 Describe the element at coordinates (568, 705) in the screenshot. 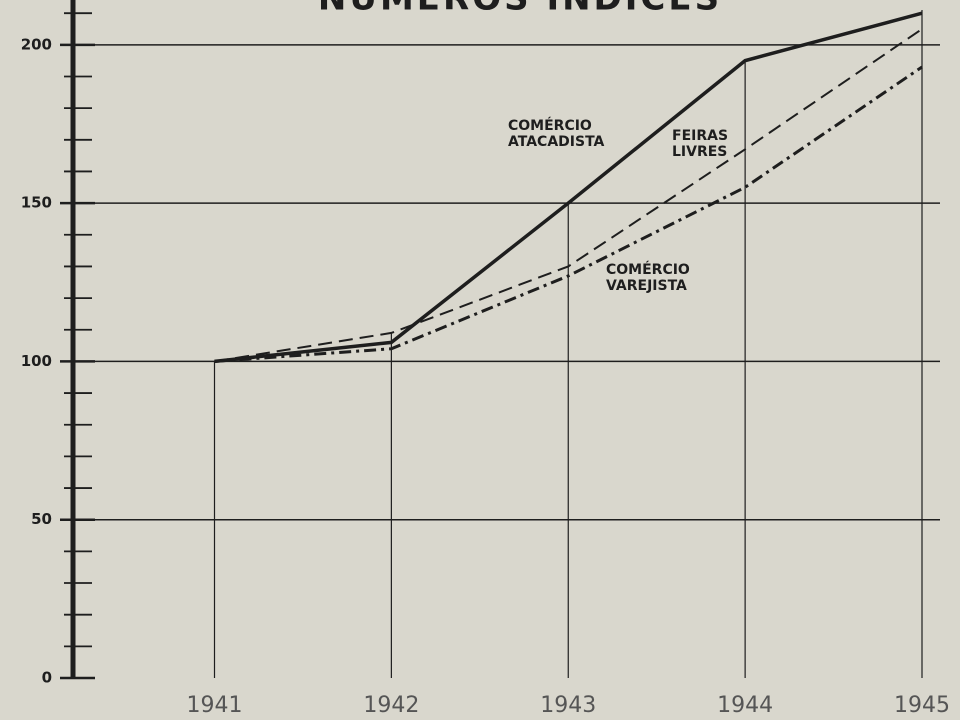

I see `x-tick-label: 1943` at that location.